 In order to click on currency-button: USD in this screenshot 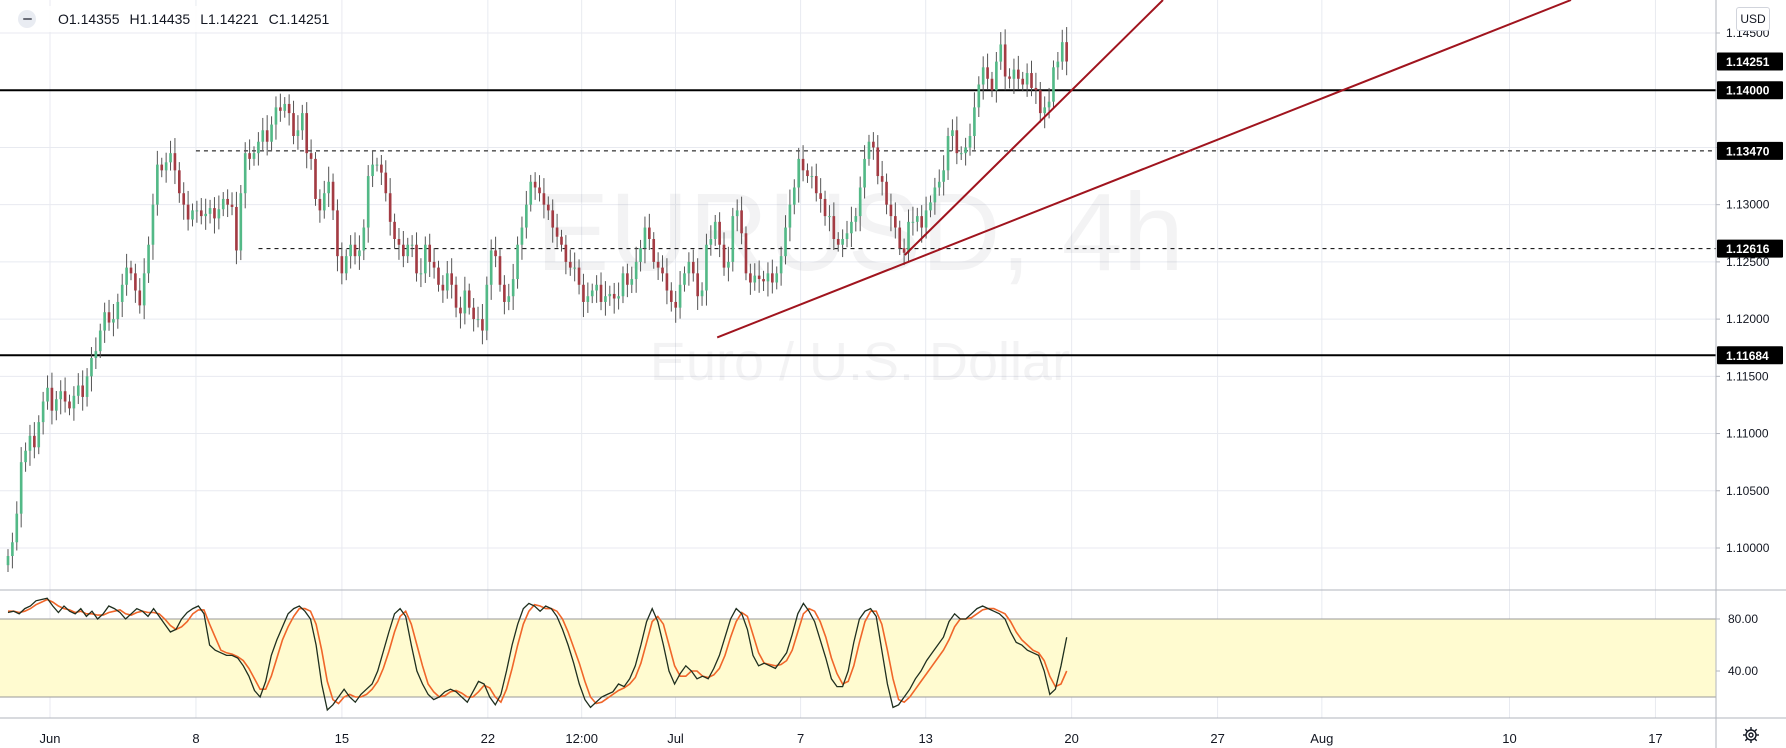, I will do `click(1753, 19)`.